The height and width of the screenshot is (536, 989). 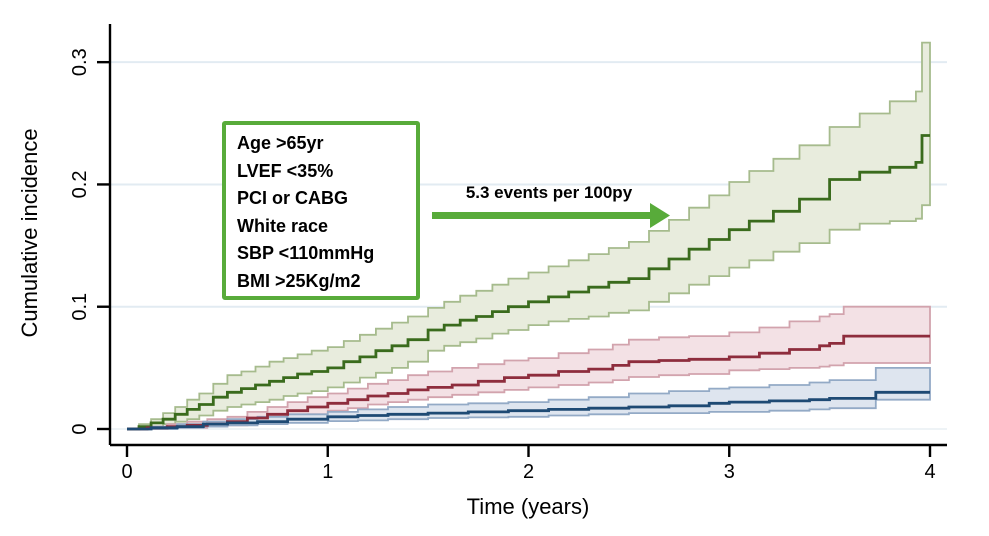 What do you see at coordinates (126, 472) in the screenshot?
I see `x-tick-label-0: 0` at bounding box center [126, 472].